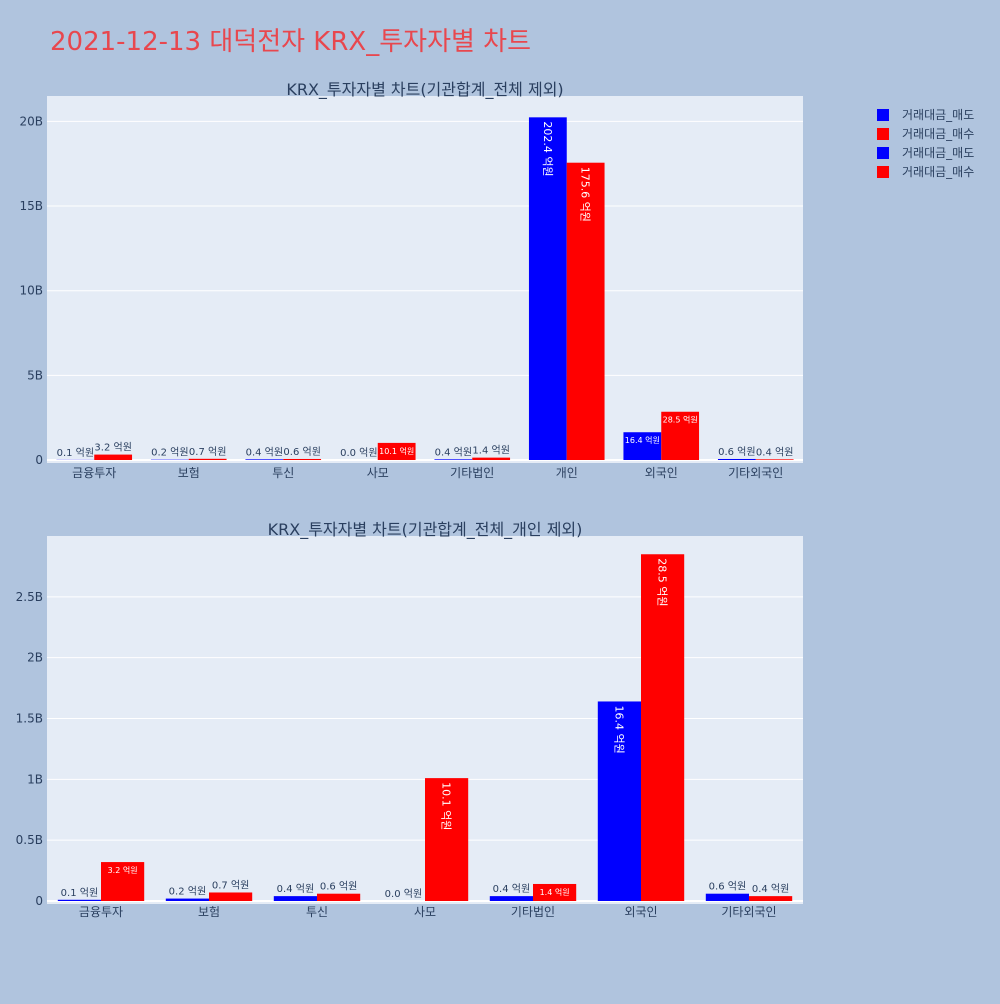 This screenshot has height=1004, width=1000. I want to click on bar-data-label: 175.6 억원, so click(585, 194).